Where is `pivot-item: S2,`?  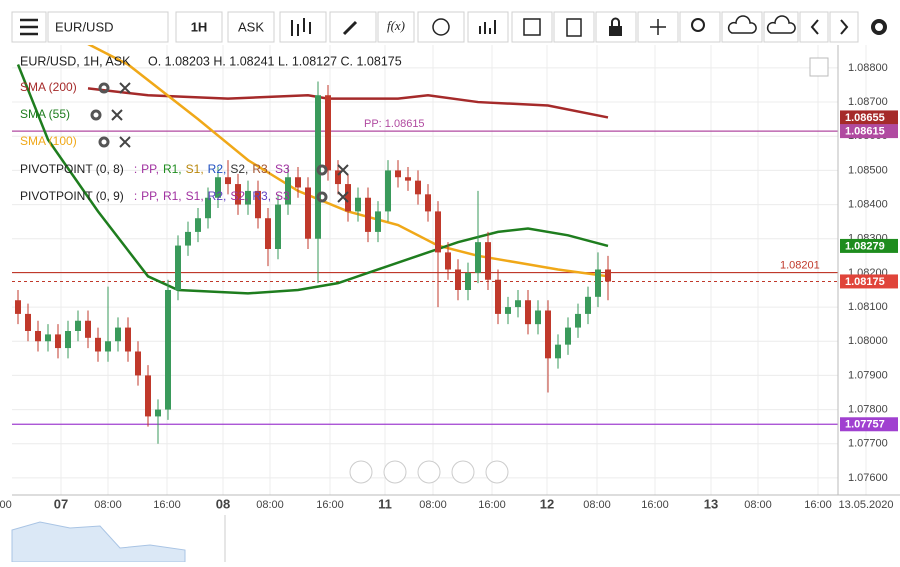
pivot-item: S2, is located at coordinates (239, 169).